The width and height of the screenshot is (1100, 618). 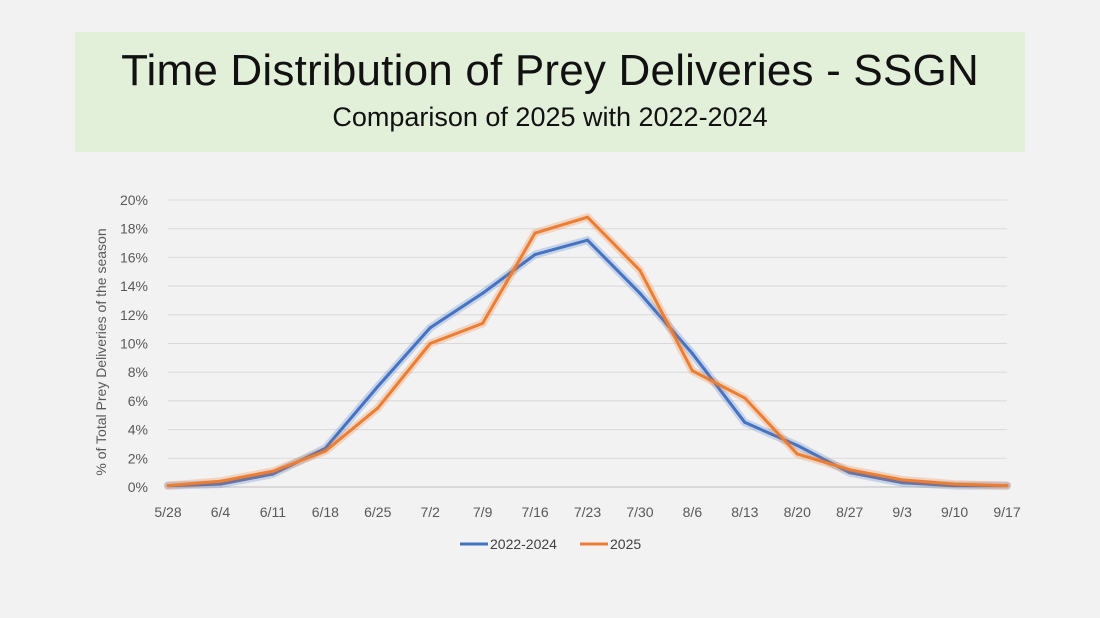 I want to click on x-tick-label: 9/3, so click(x=902, y=512).